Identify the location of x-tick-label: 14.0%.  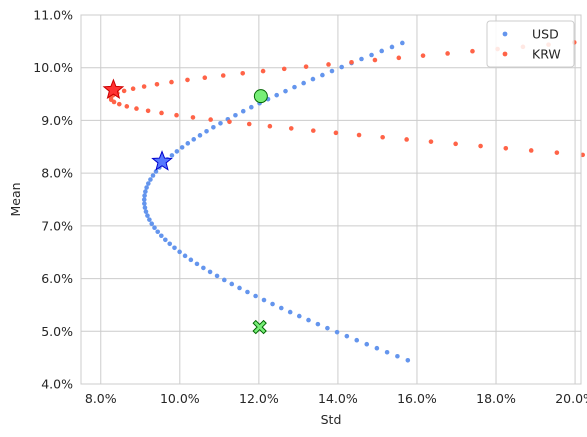
(338, 398).